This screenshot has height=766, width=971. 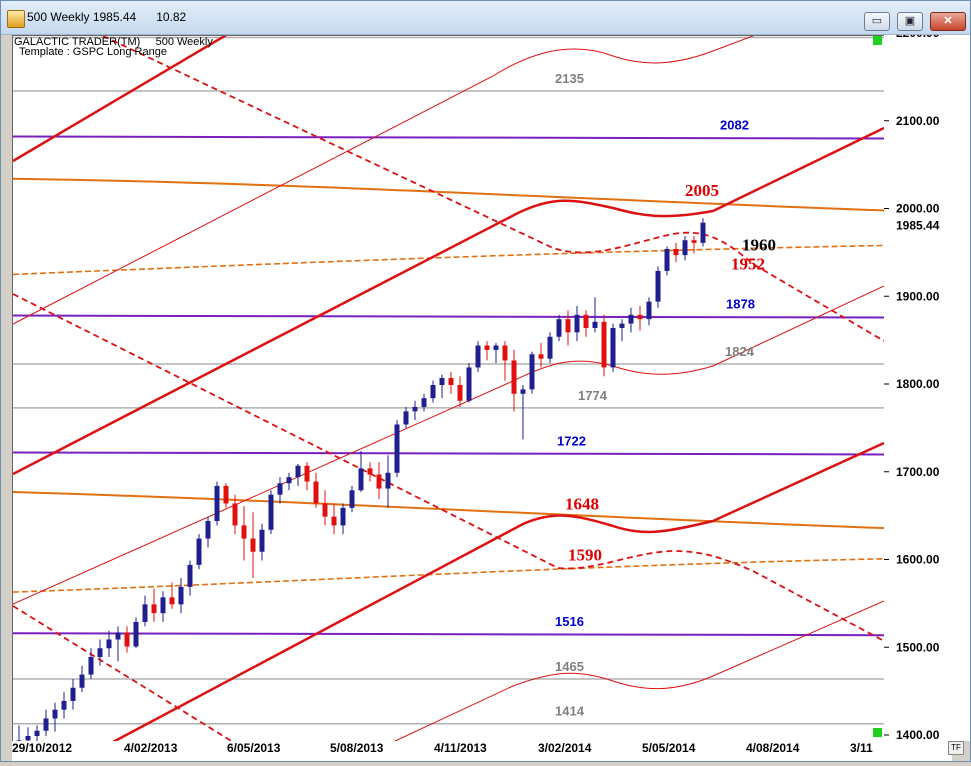 I want to click on x-tick-label: 5/08/2013, so click(x=357, y=748).